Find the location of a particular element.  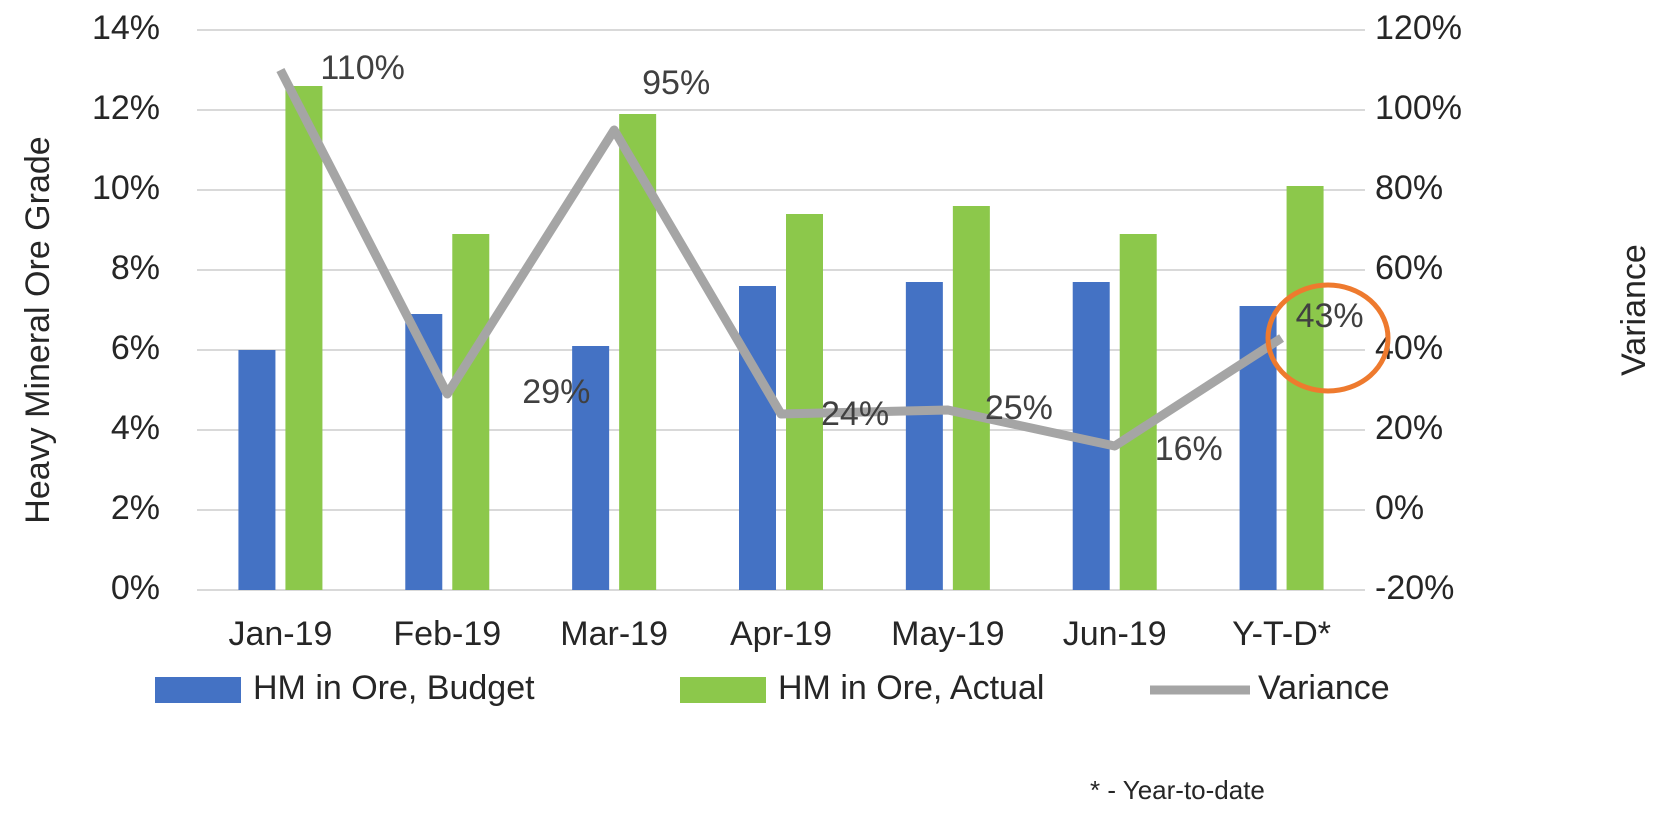

y2-tick-label: 60% is located at coordinates (1409, 268).